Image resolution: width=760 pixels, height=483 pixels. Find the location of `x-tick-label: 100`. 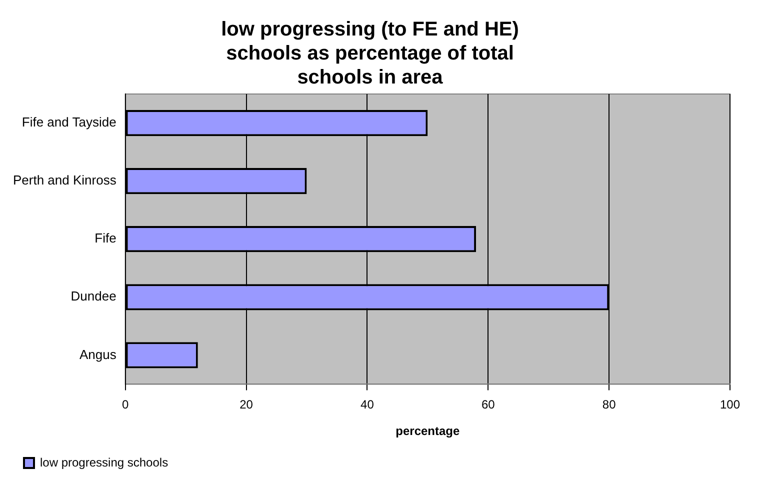

x-tick-label: 100 is located at coordinates (730, 405).